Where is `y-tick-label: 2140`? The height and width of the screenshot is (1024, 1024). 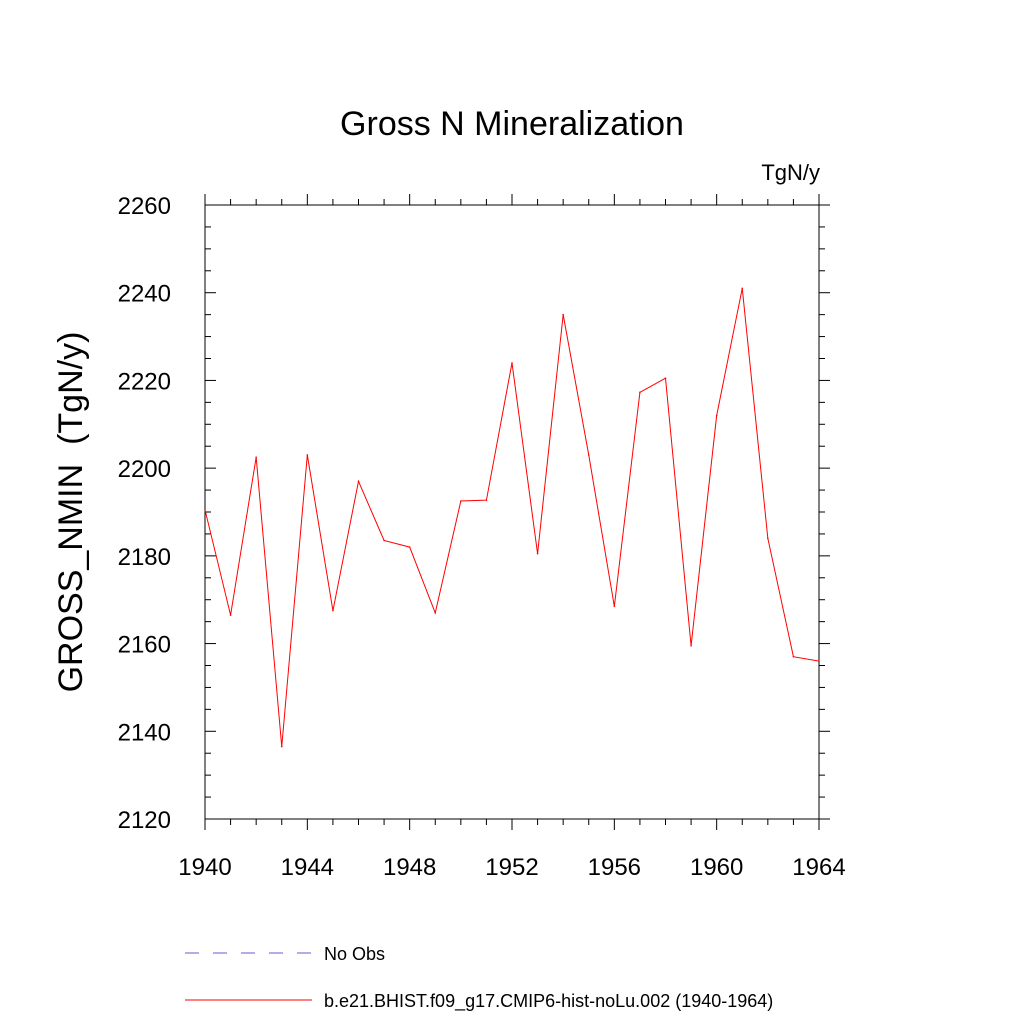 y-tick-label: 2140 is located at coordinates (144, 732).